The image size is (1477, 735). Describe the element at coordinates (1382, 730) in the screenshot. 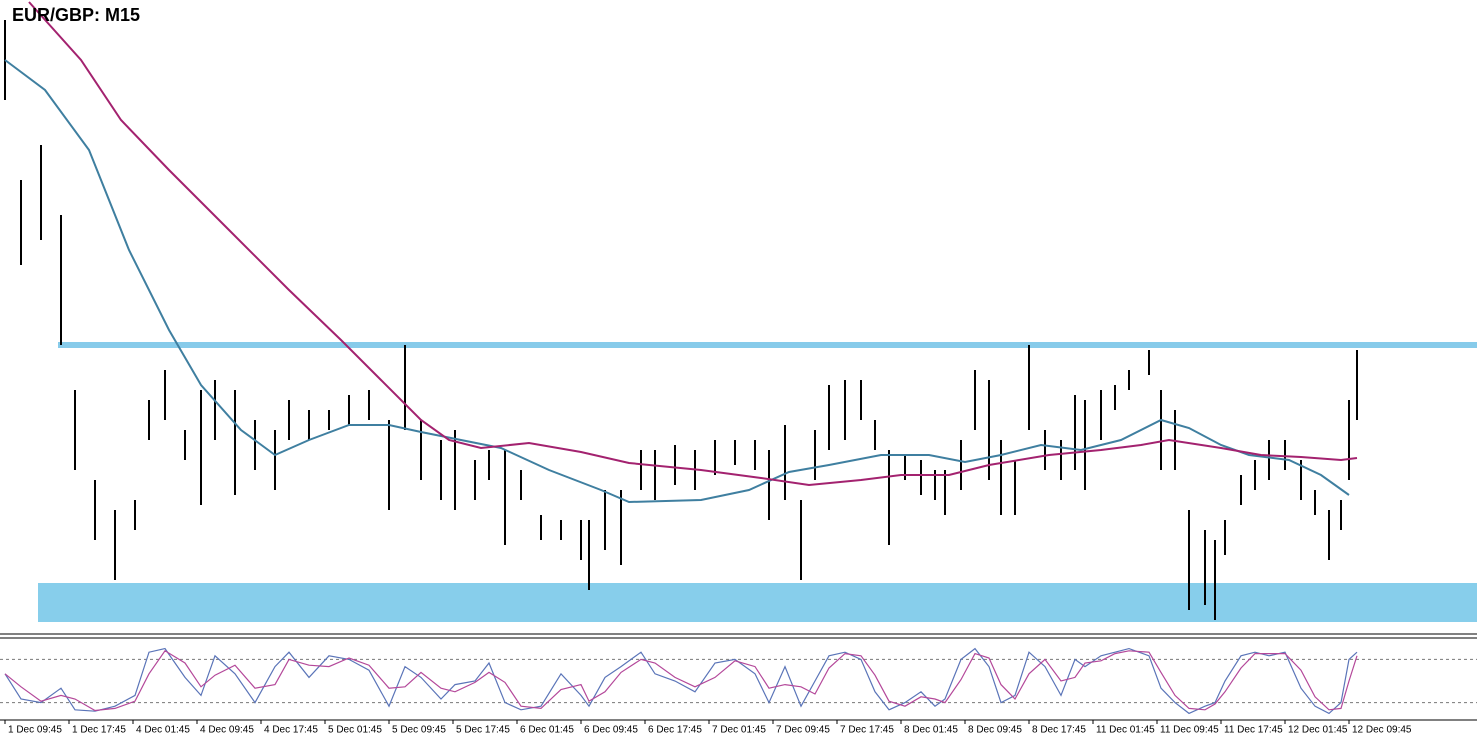

I see `x-tick-label: 12 Dec 09:45` at that location.